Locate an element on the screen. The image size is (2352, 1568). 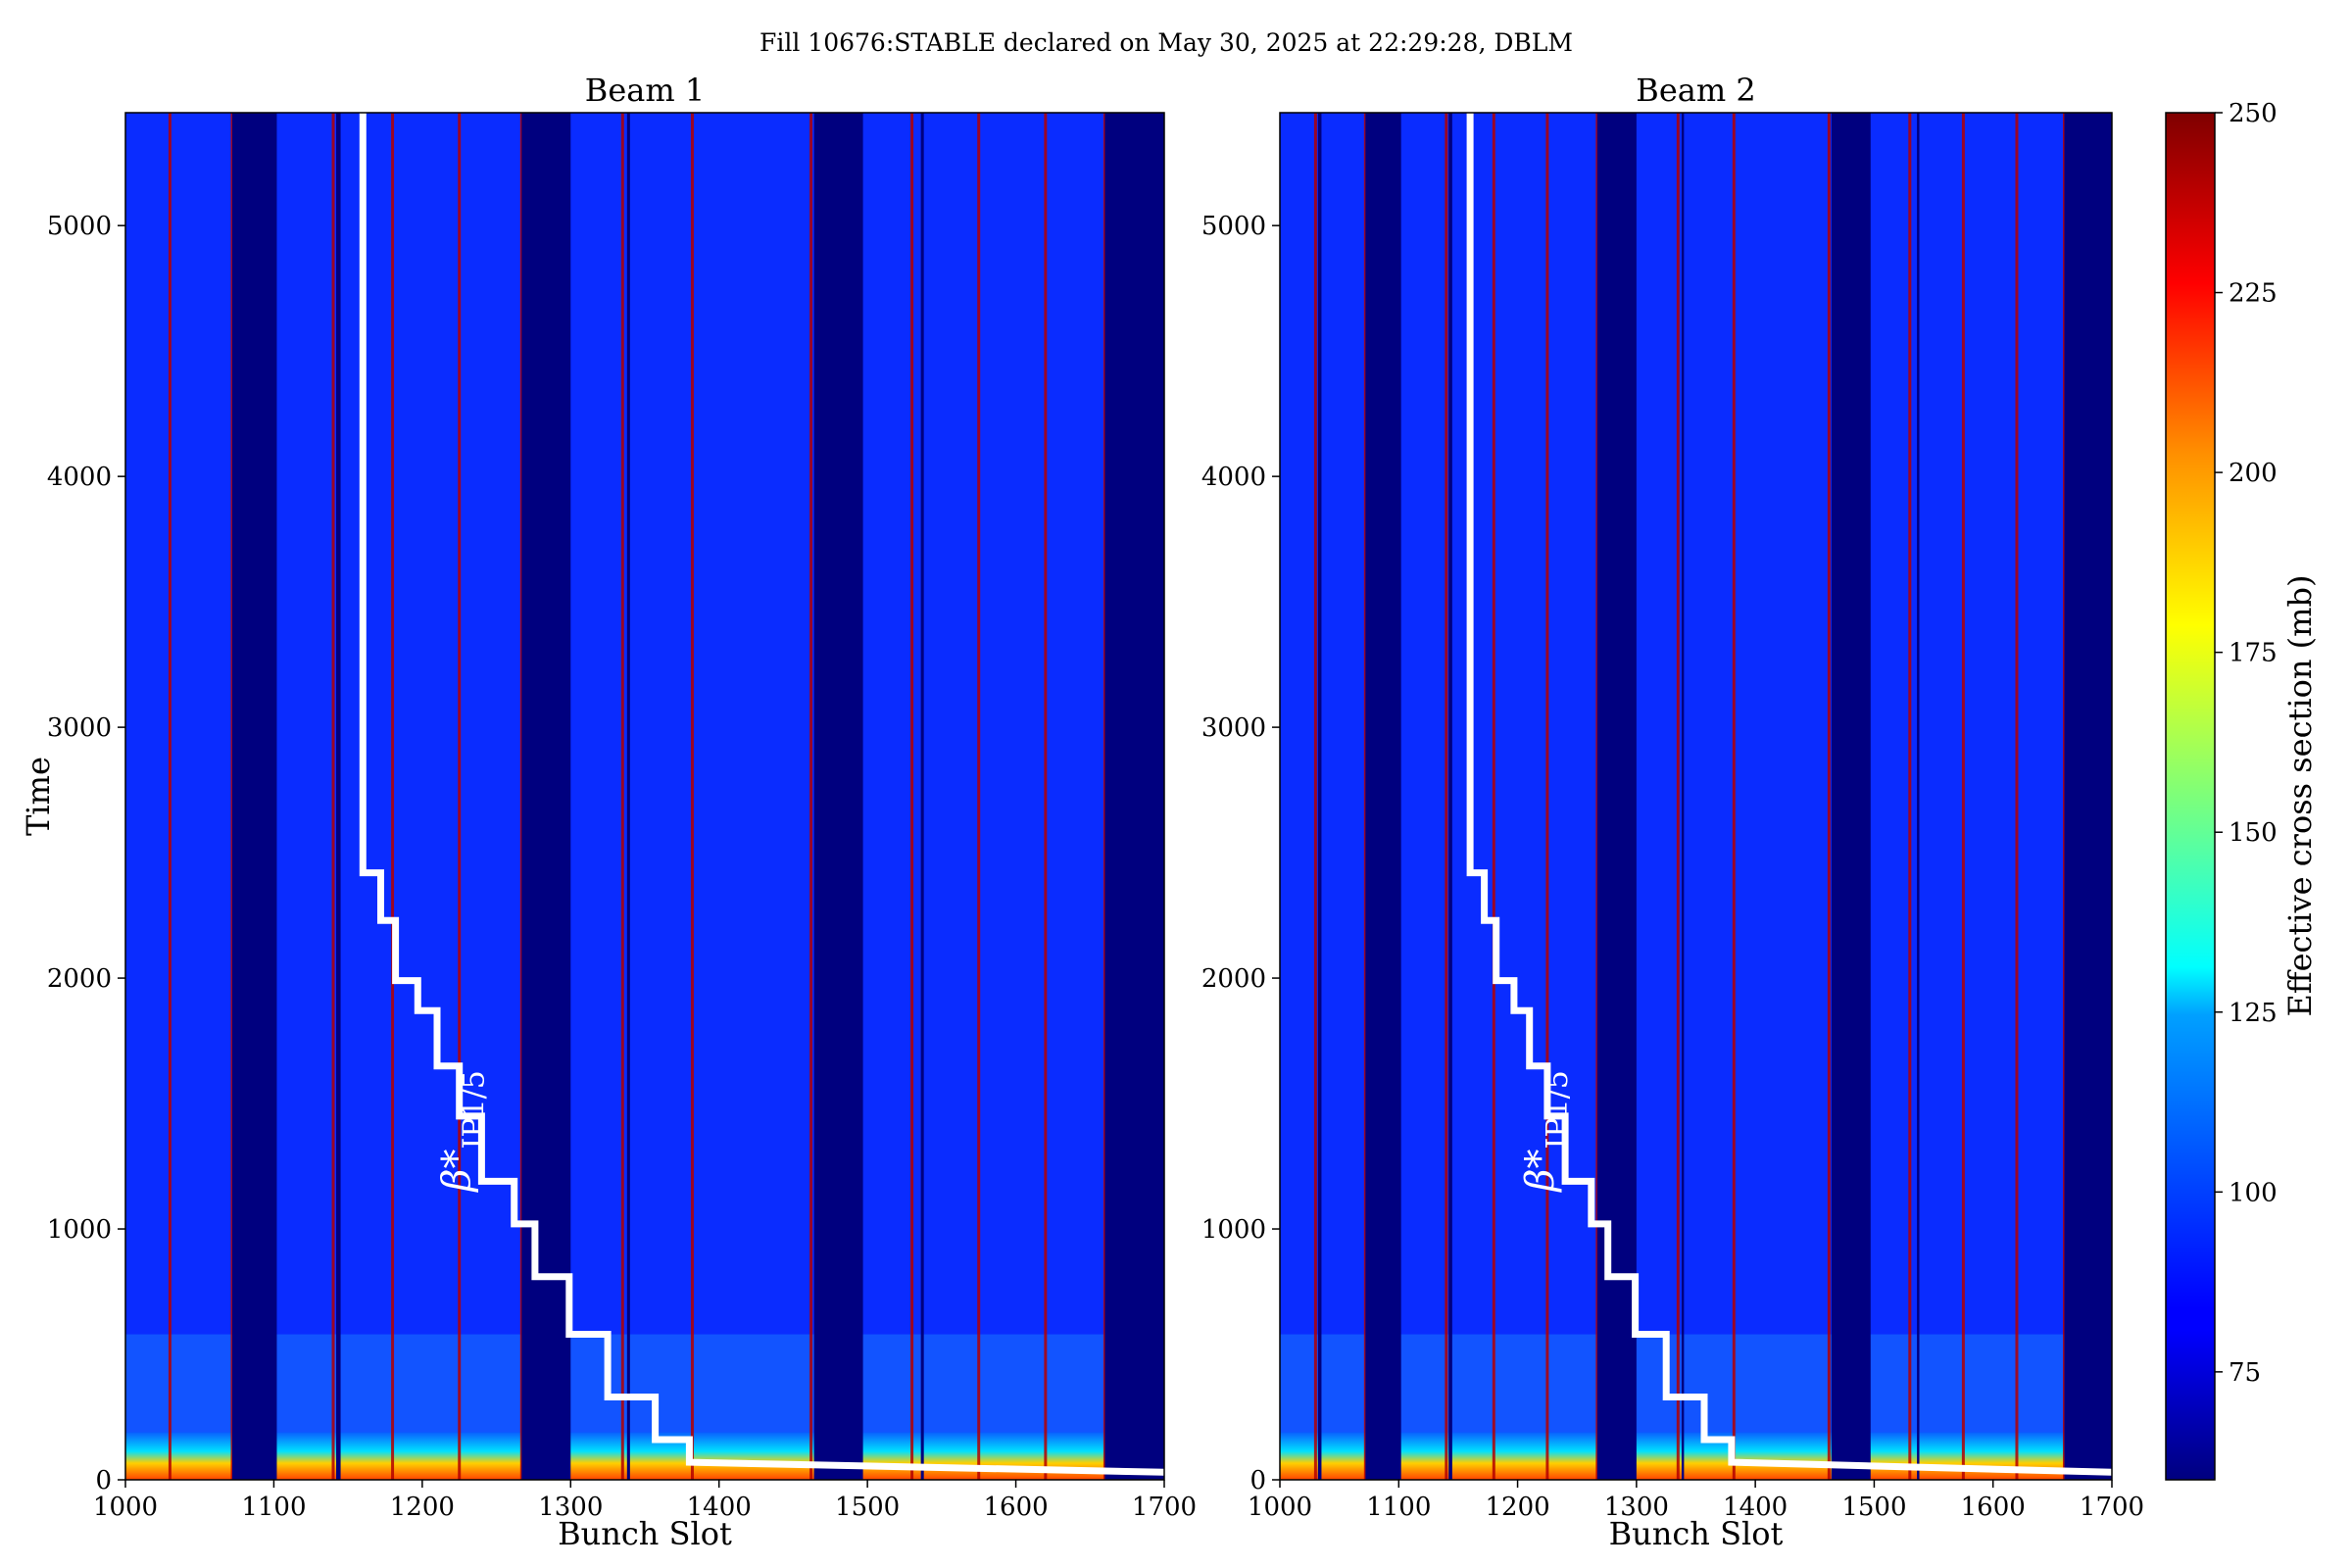
colorbar-tick-label-7: 250 is located at coordinates (2253, 113).